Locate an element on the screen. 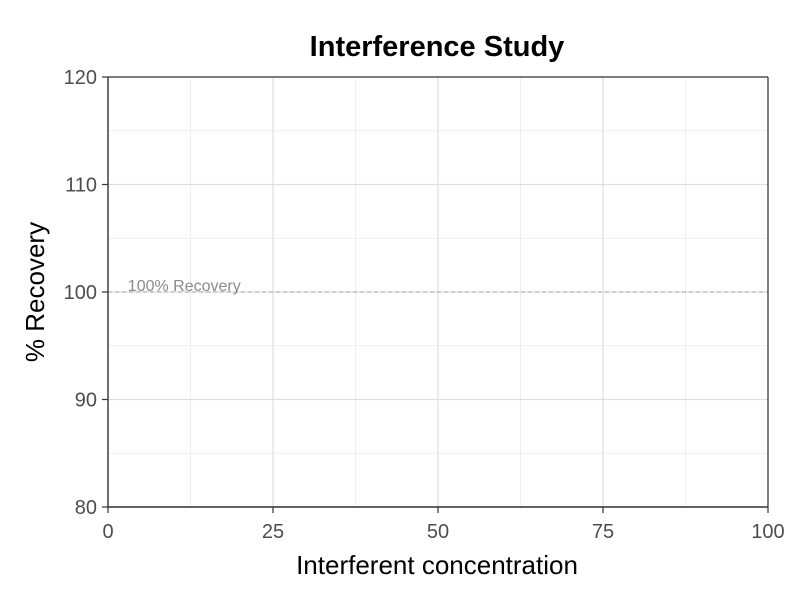 The image size is (800, 600). x-tick-label: 0 is located at coordinates (107, 532).